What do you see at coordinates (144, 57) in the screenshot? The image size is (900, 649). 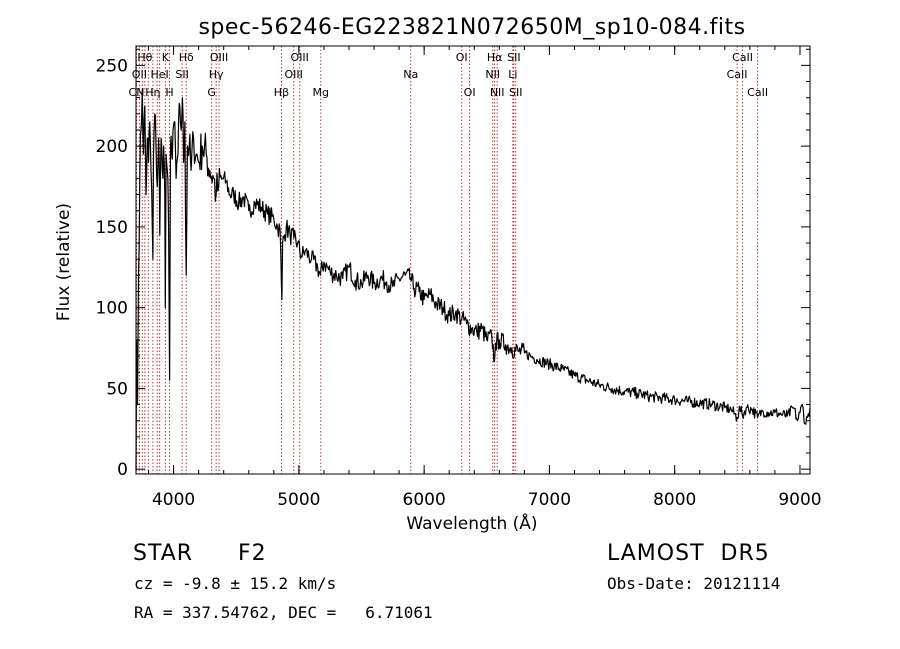 I see `line-label: Hθ` at bounding box center [144, 57].